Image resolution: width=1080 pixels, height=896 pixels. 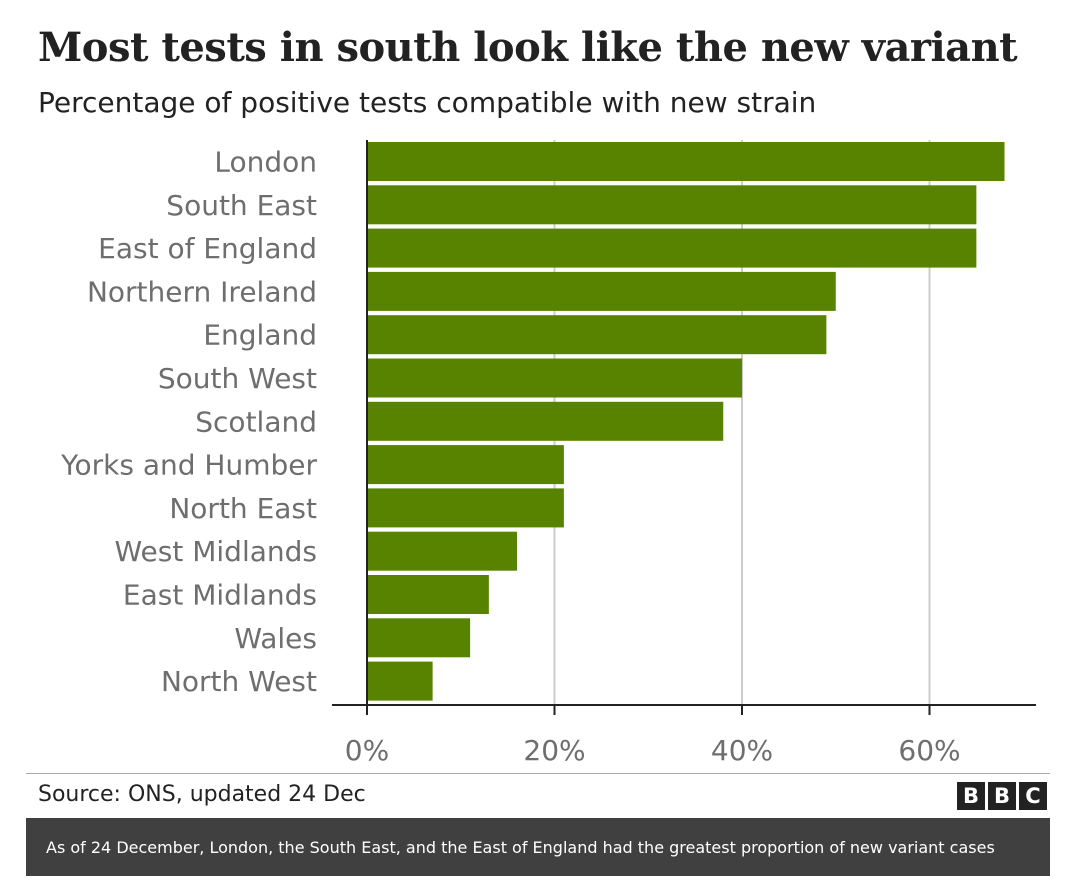 I want to click on category-label: England, so click(x=260, y=335).